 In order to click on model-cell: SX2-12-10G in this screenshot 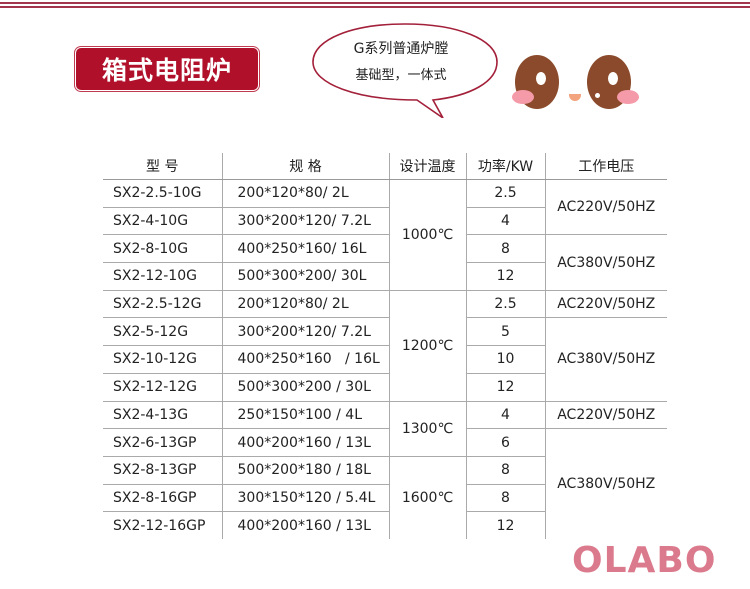, I will do `click(162, 276)`.